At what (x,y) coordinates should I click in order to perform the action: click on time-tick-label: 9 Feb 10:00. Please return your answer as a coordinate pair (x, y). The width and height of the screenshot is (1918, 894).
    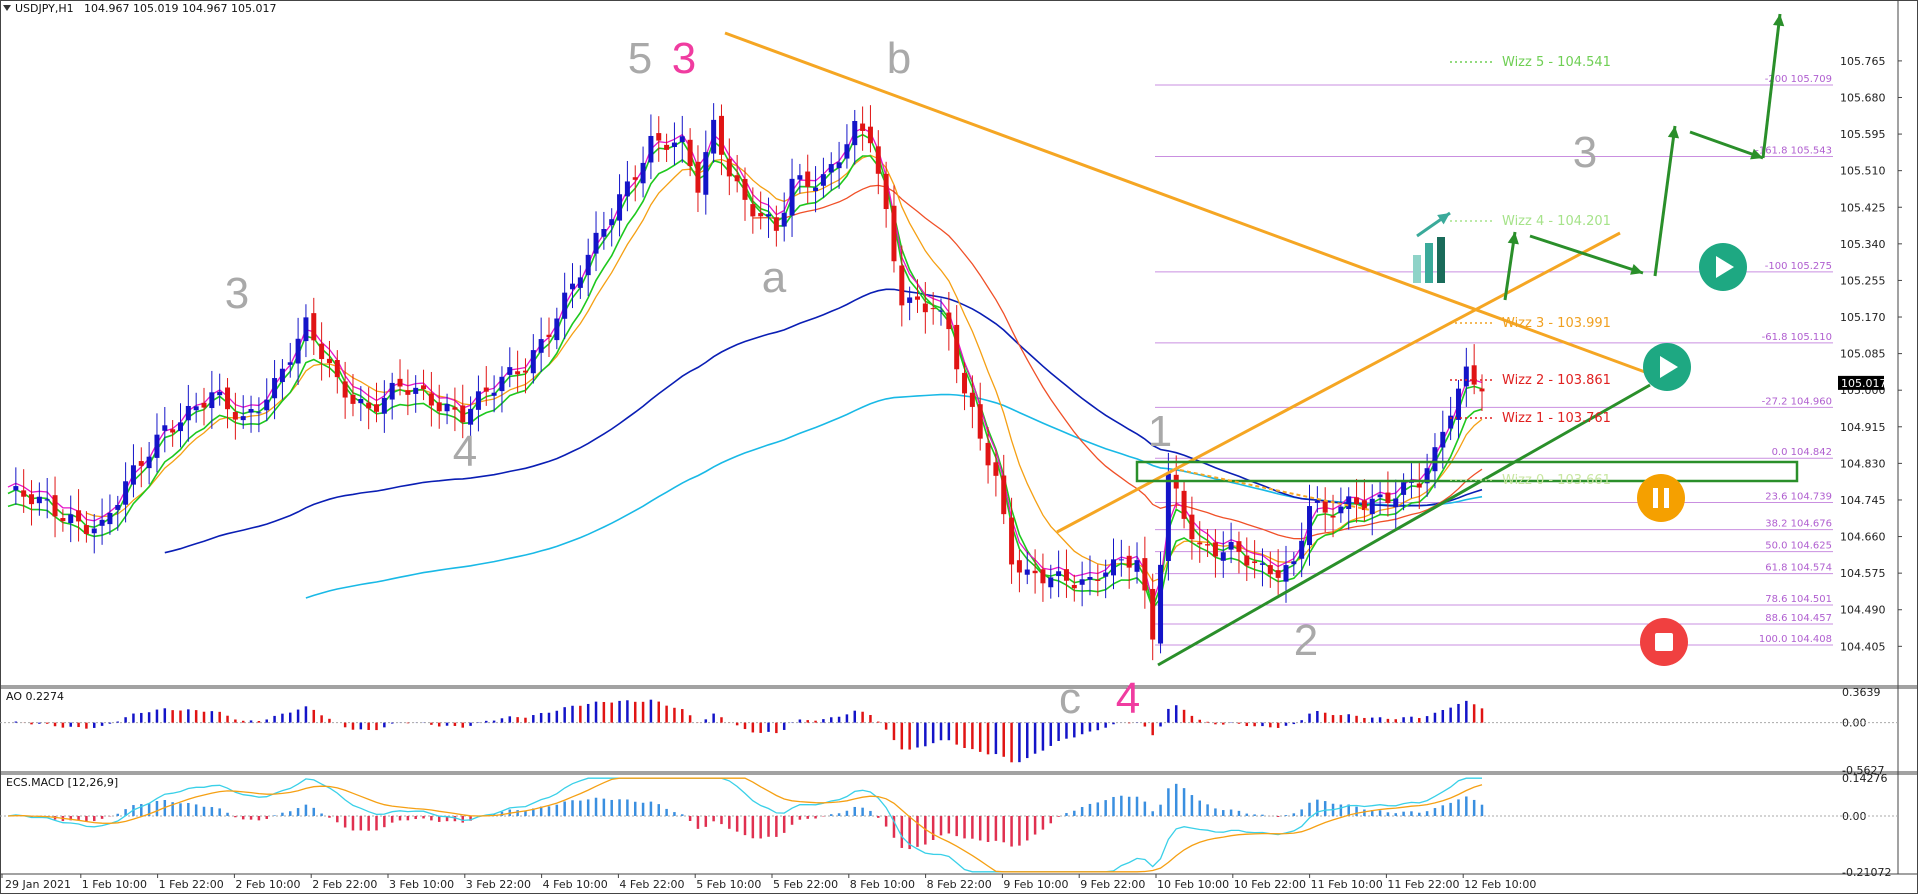
    Looking at the image, I should click on (1035, 884).